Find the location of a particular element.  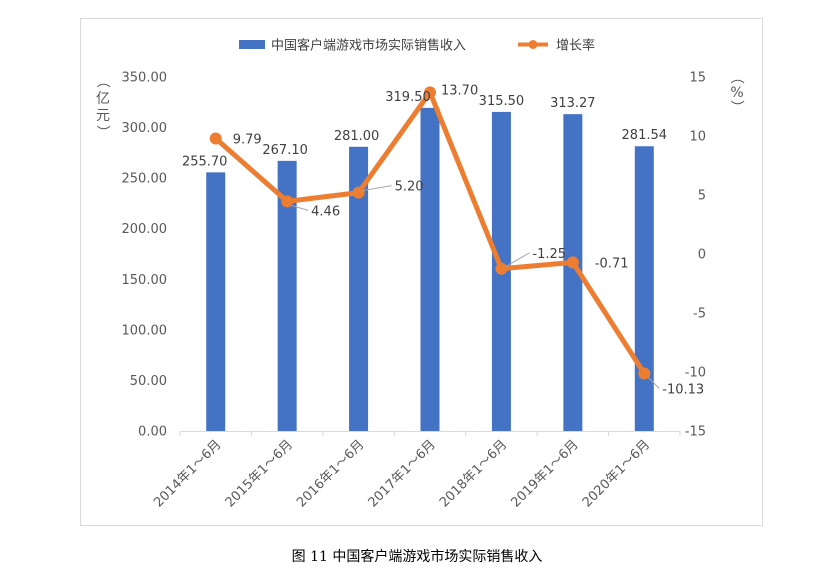

revenue-data-label: 281.54 is located at coordinates (645, 135).